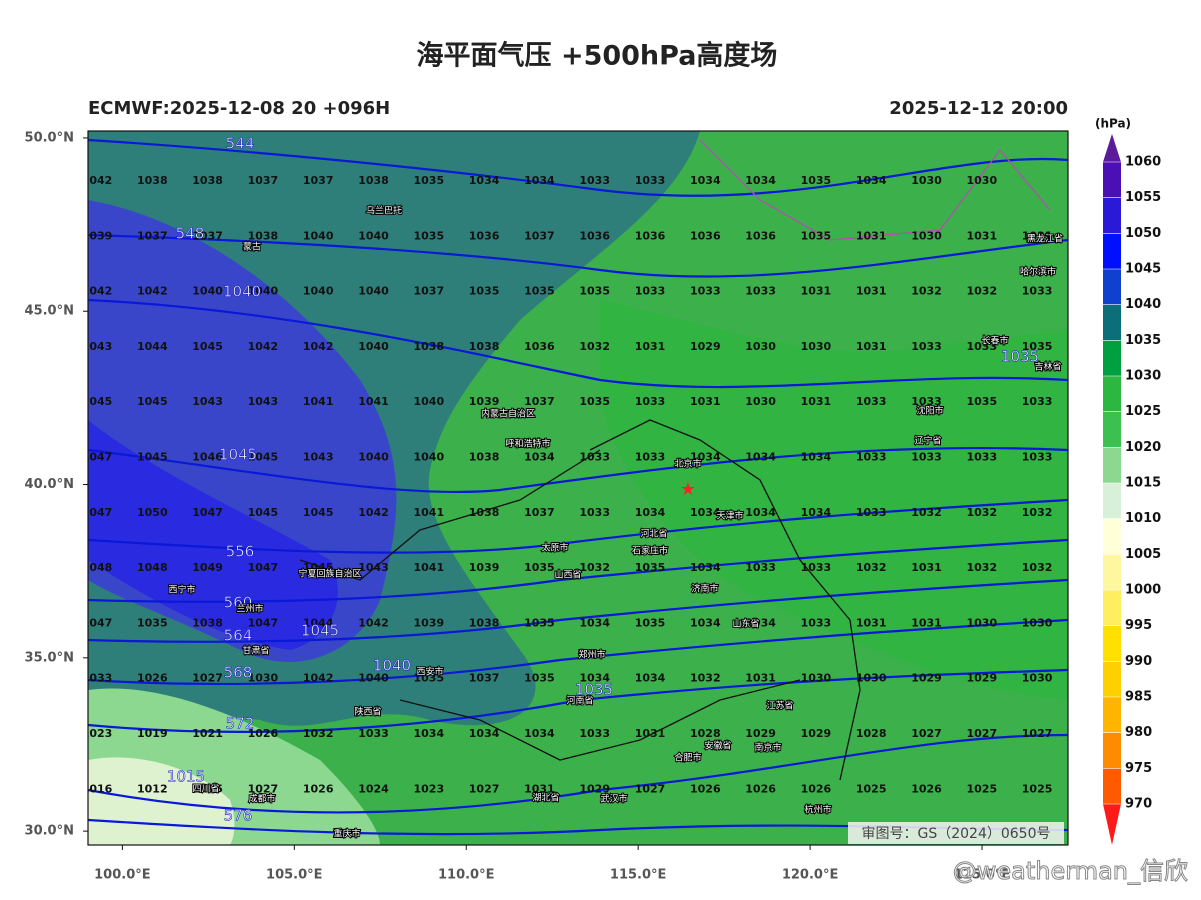  What do you see at coordinates (1143, 304) in the screenshot?
I see `colorbar-label: 1040` at bounding box center [1143, 304].